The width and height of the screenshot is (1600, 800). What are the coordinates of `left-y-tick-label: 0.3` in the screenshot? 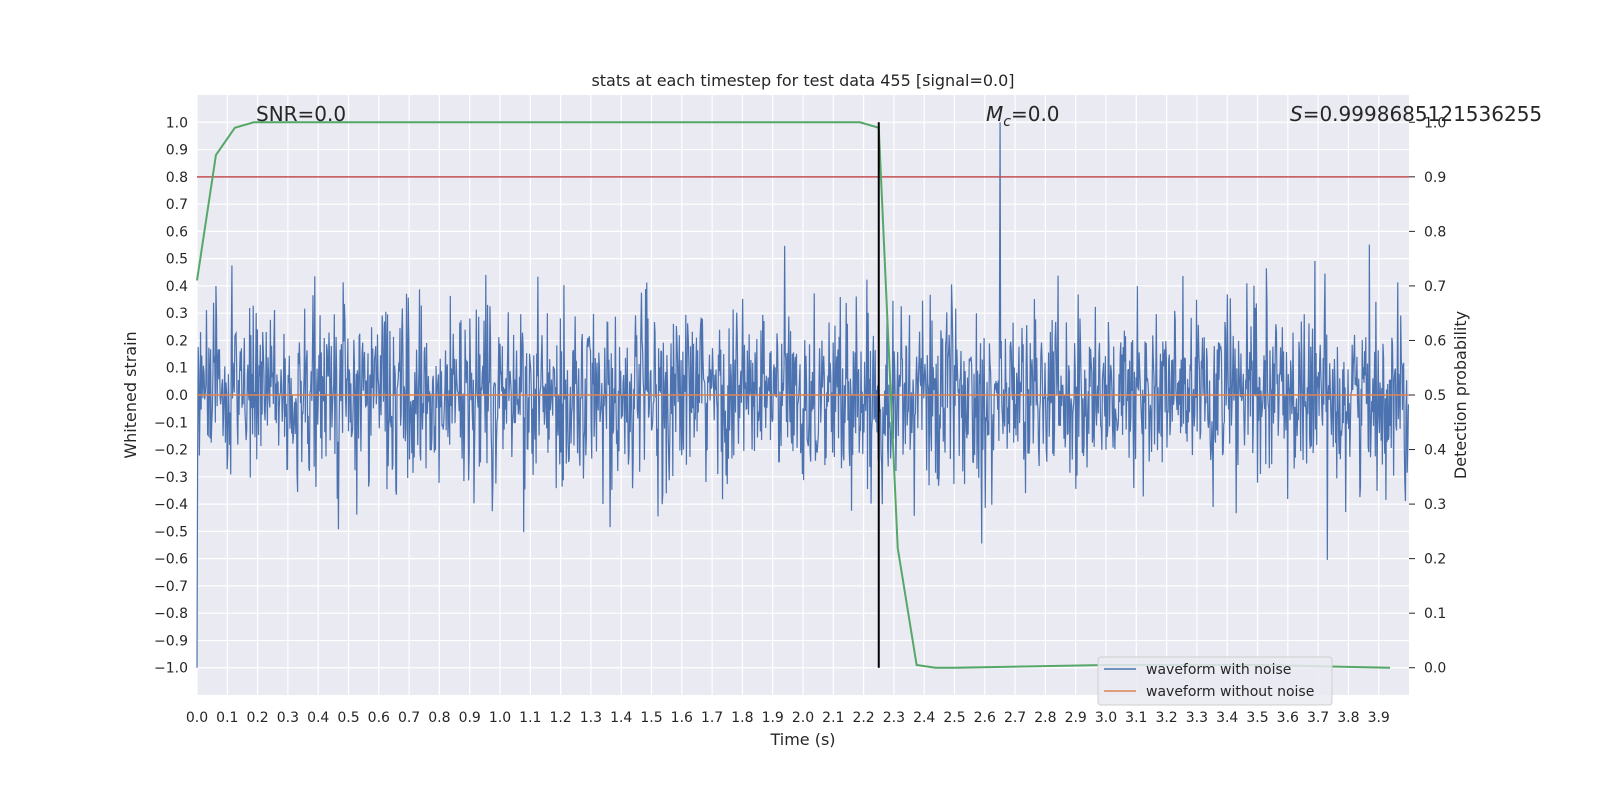 It's located at (177, 314).